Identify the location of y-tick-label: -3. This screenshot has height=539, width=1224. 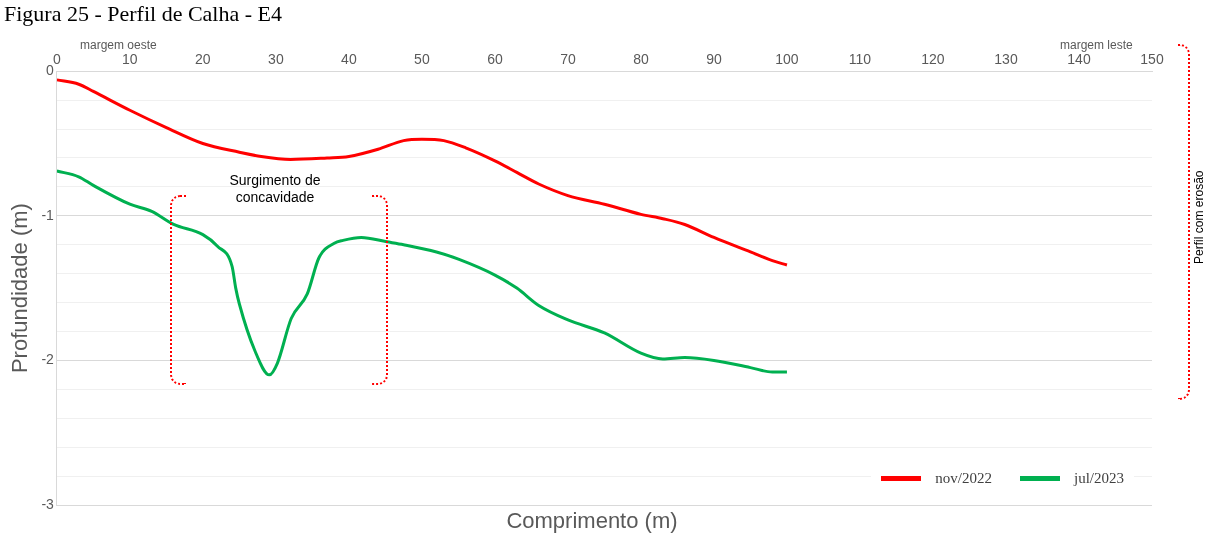
(48, 503).